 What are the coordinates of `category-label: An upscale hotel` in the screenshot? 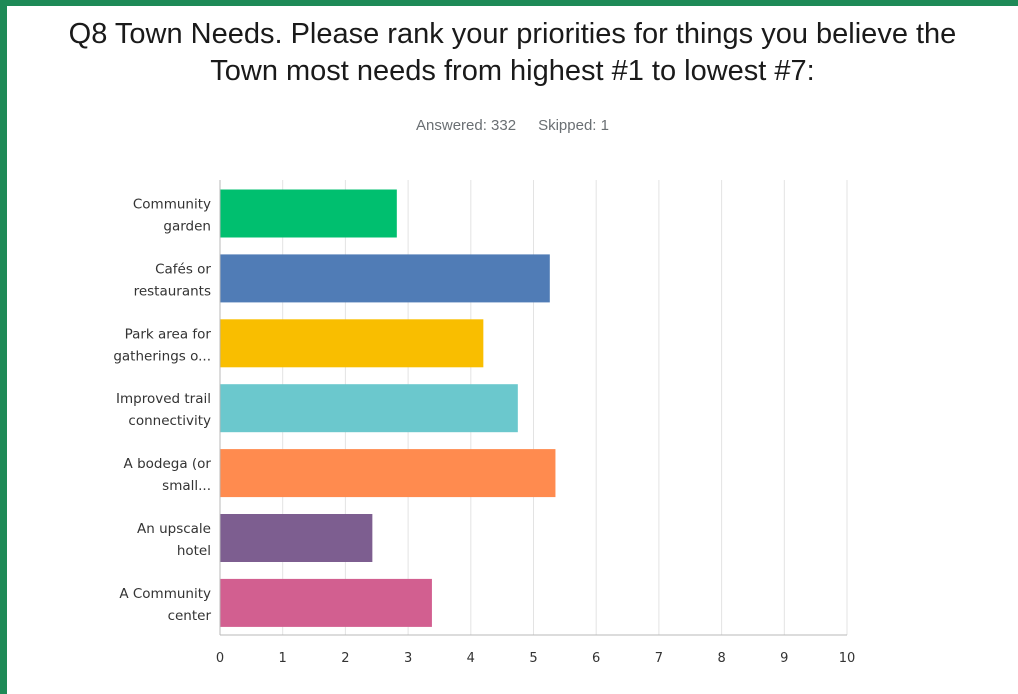 It's located at (174, 540).